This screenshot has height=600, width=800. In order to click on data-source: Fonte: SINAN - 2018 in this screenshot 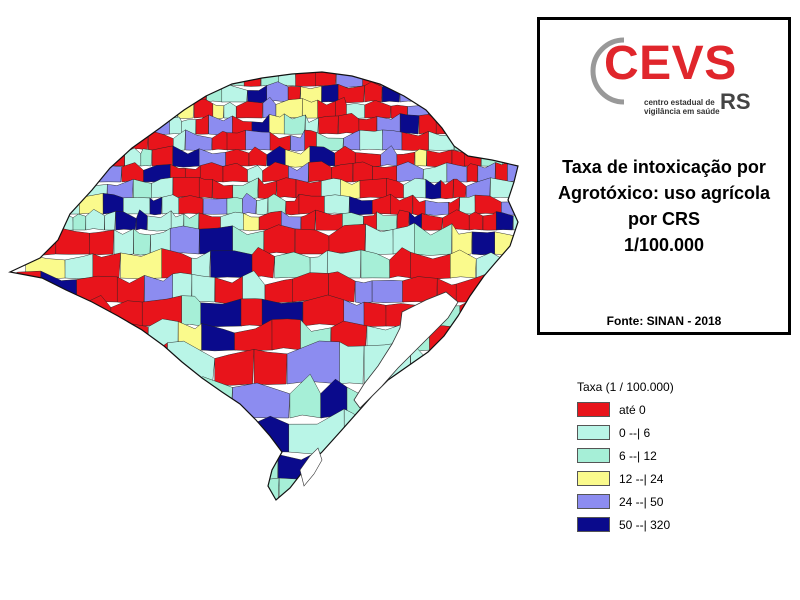, I will do `click(664, 321)`.